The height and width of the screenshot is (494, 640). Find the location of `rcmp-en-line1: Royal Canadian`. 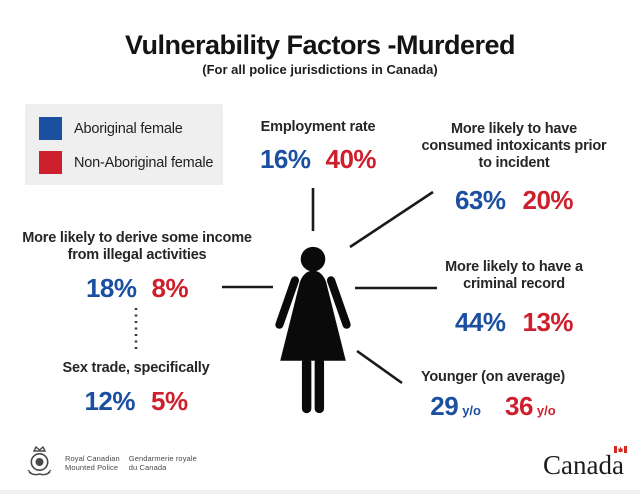

rcmp-en-line1: Royal Canadian is located at coordinates (92, 458).